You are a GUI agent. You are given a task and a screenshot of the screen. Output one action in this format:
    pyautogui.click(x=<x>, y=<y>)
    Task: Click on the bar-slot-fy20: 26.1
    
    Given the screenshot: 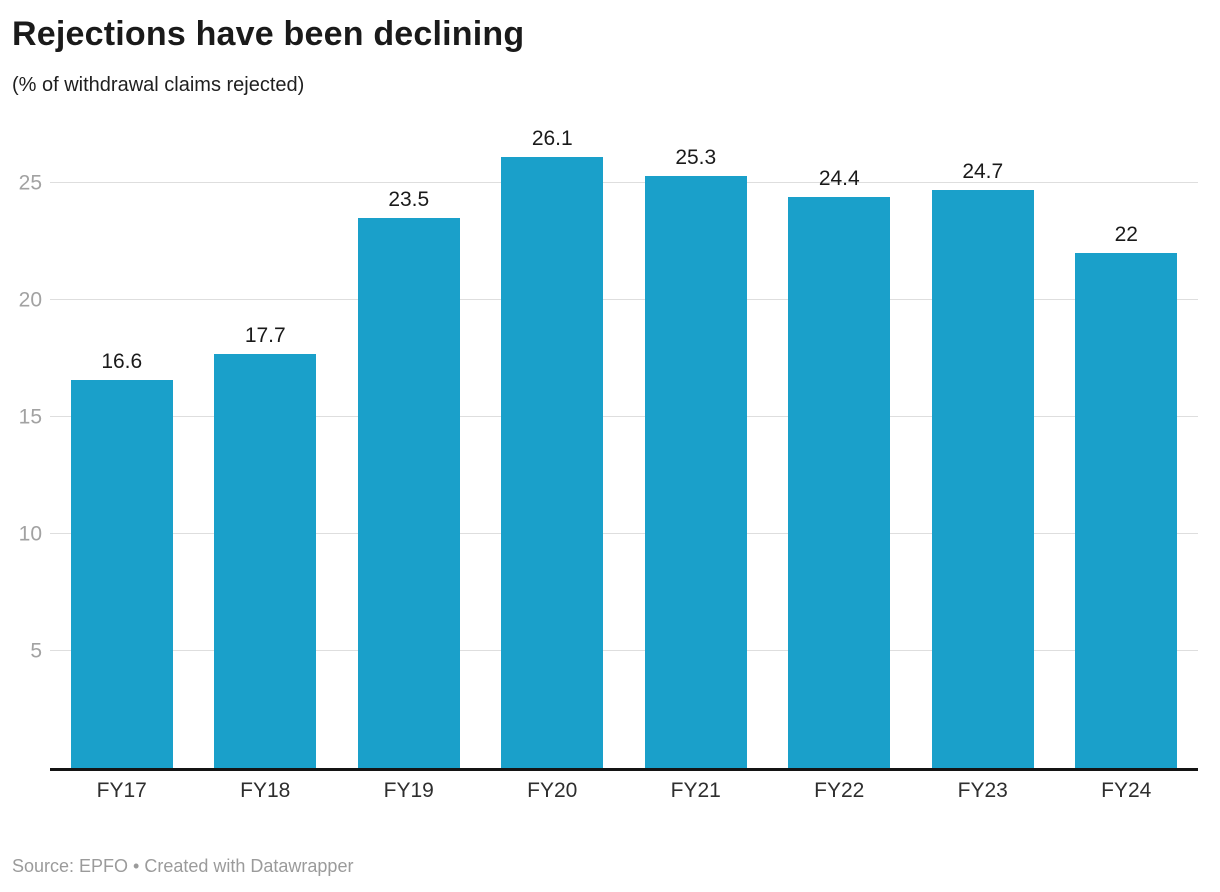 What is the action you would take?
    pyautogui.click(x=553, y=448)
    